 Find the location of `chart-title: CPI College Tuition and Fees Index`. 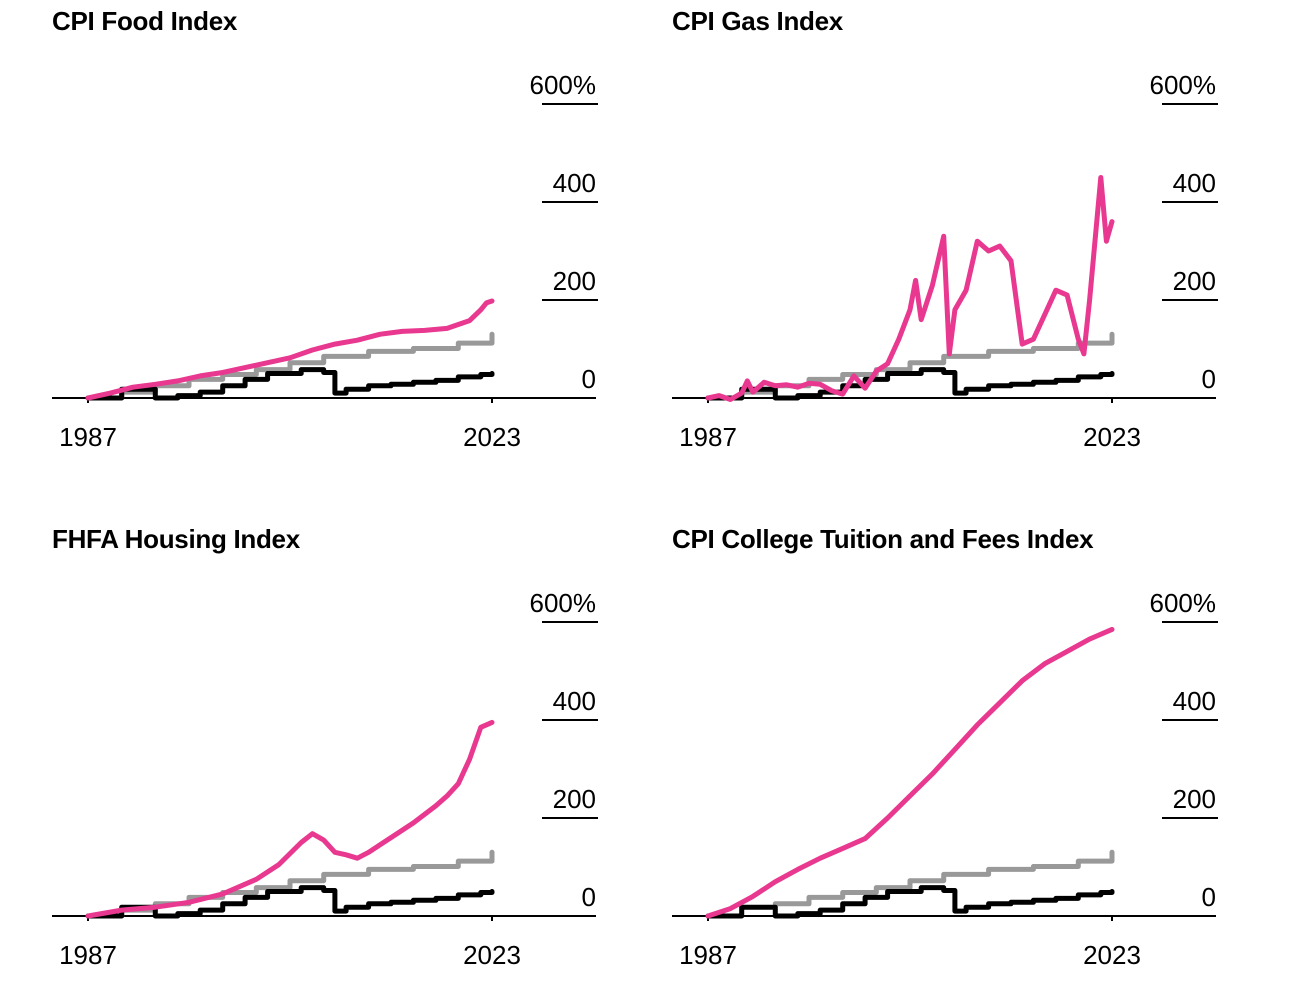

chart-title: CPI College Tuition and Fees Index is located at coordinates (883, 539).